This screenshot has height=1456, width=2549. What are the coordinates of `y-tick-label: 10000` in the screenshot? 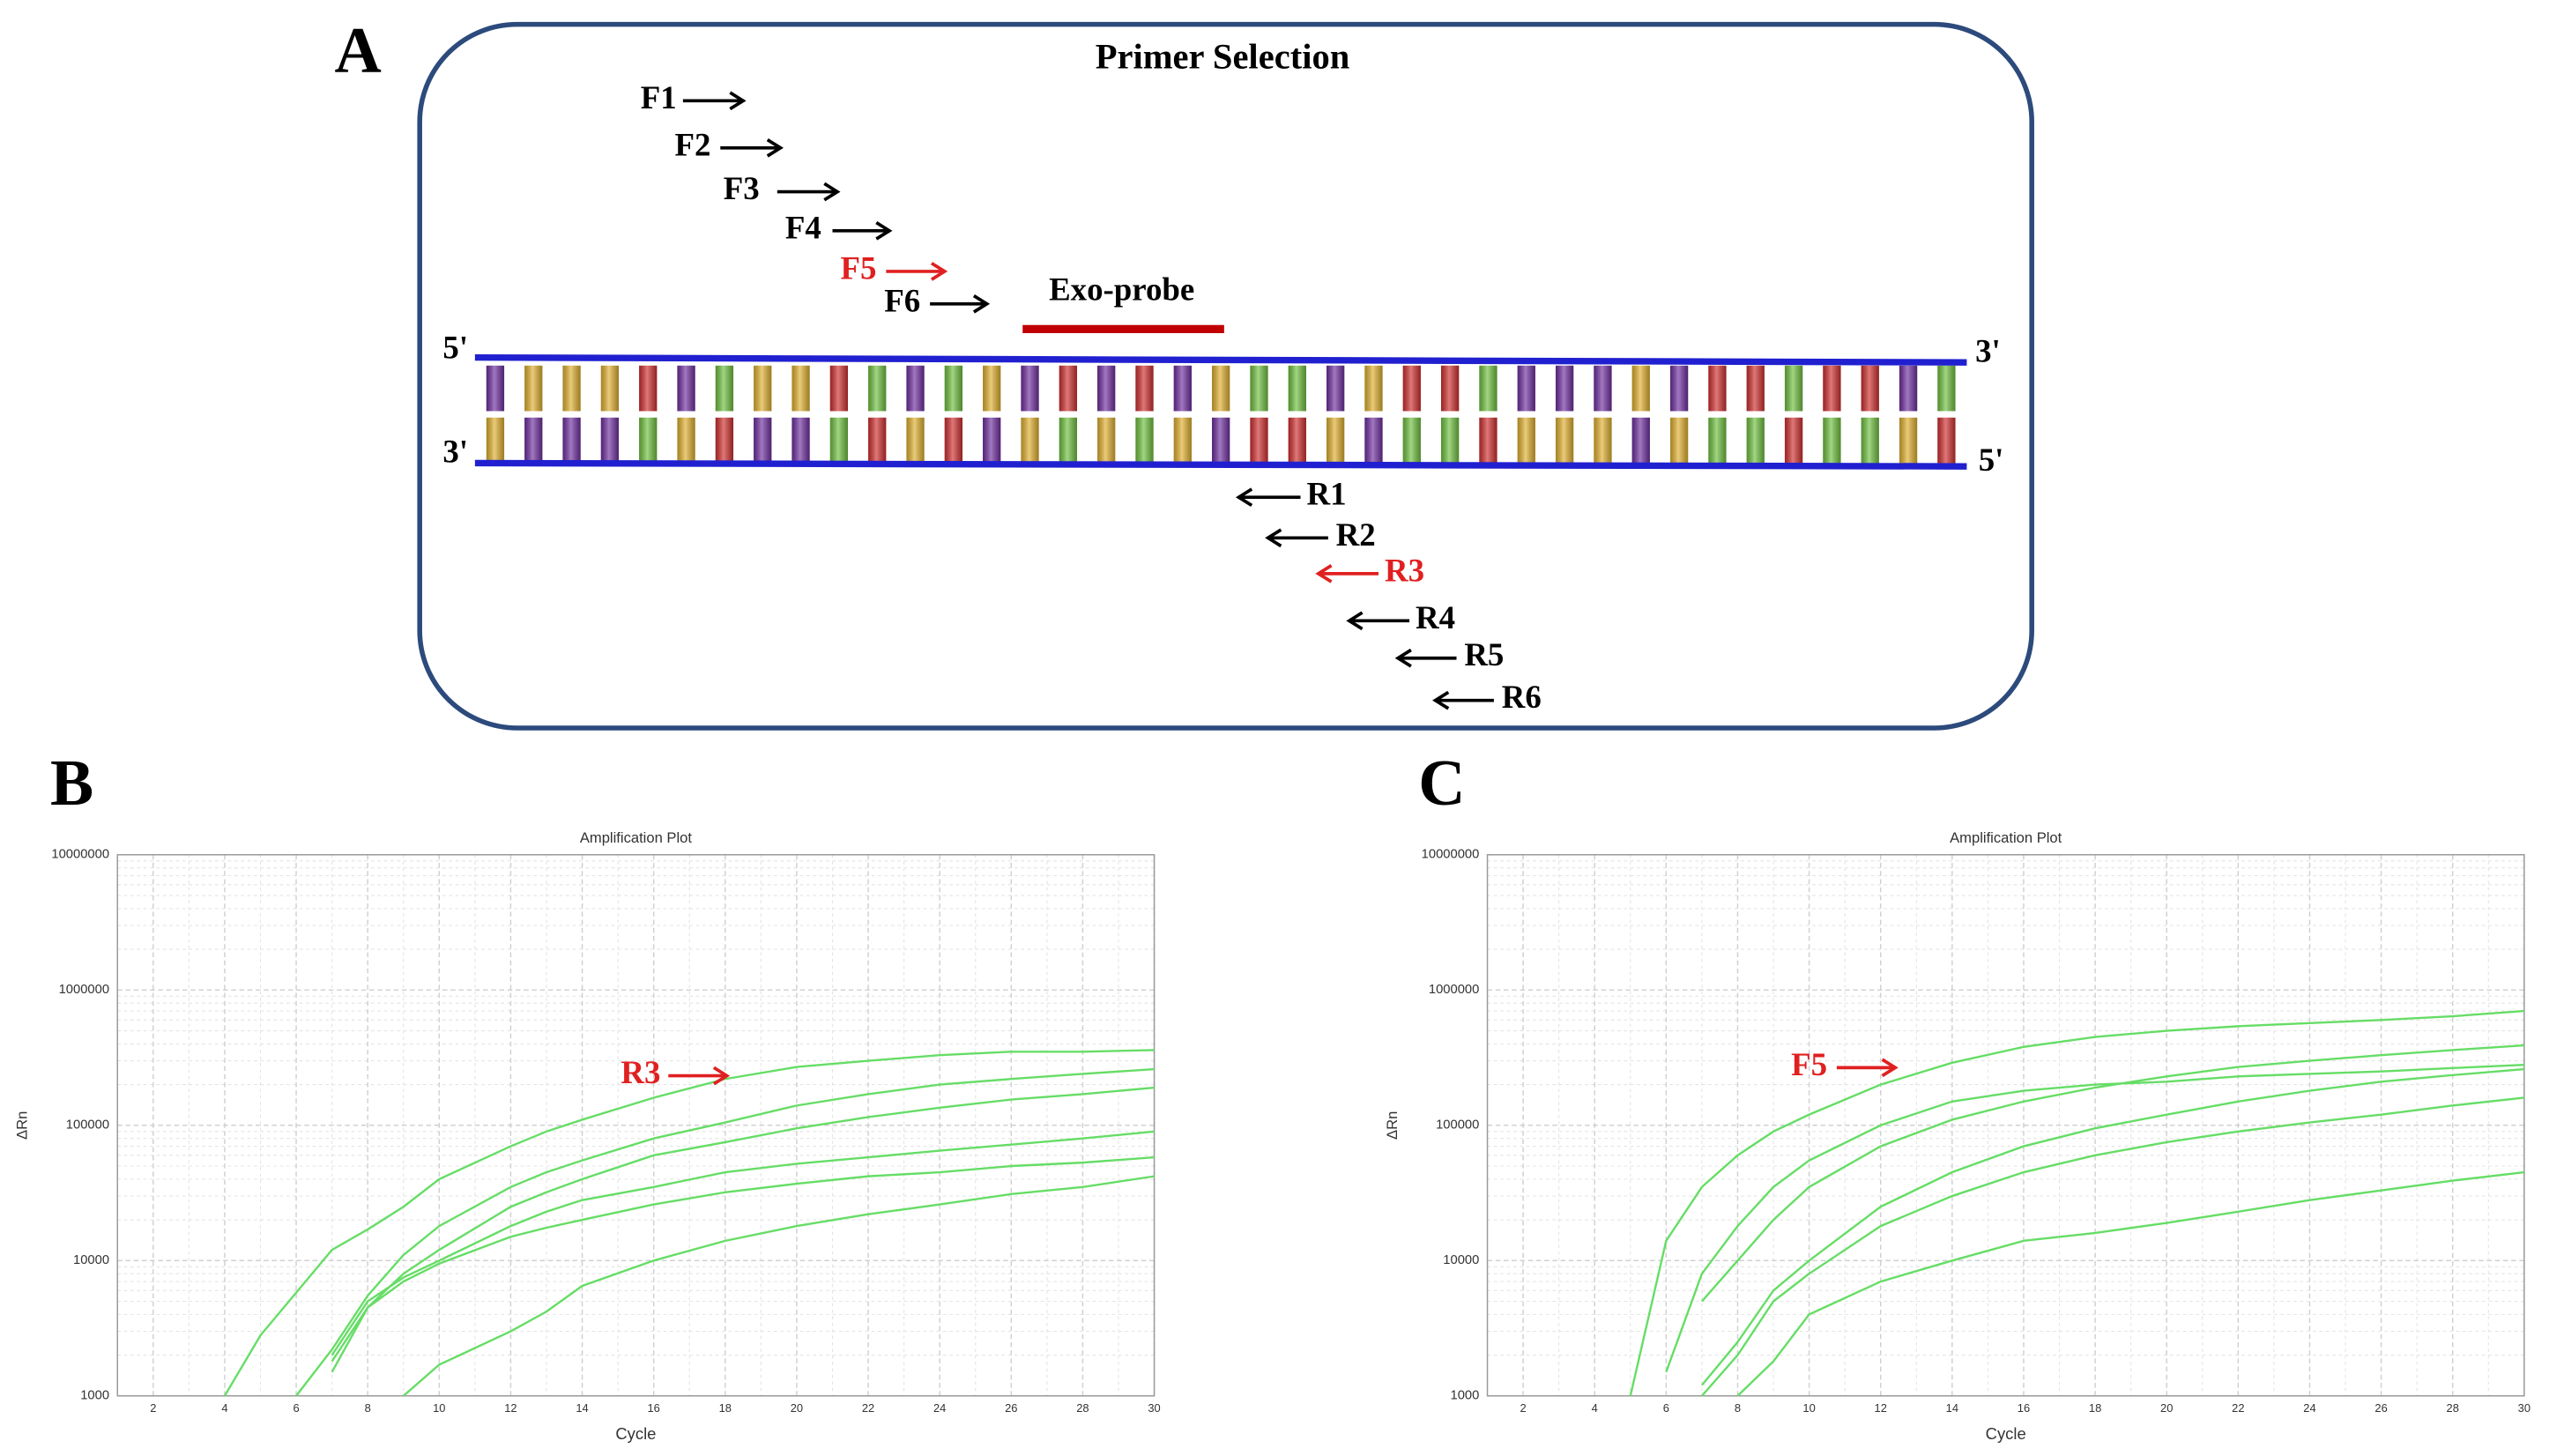 It's located at (1461, 1260).